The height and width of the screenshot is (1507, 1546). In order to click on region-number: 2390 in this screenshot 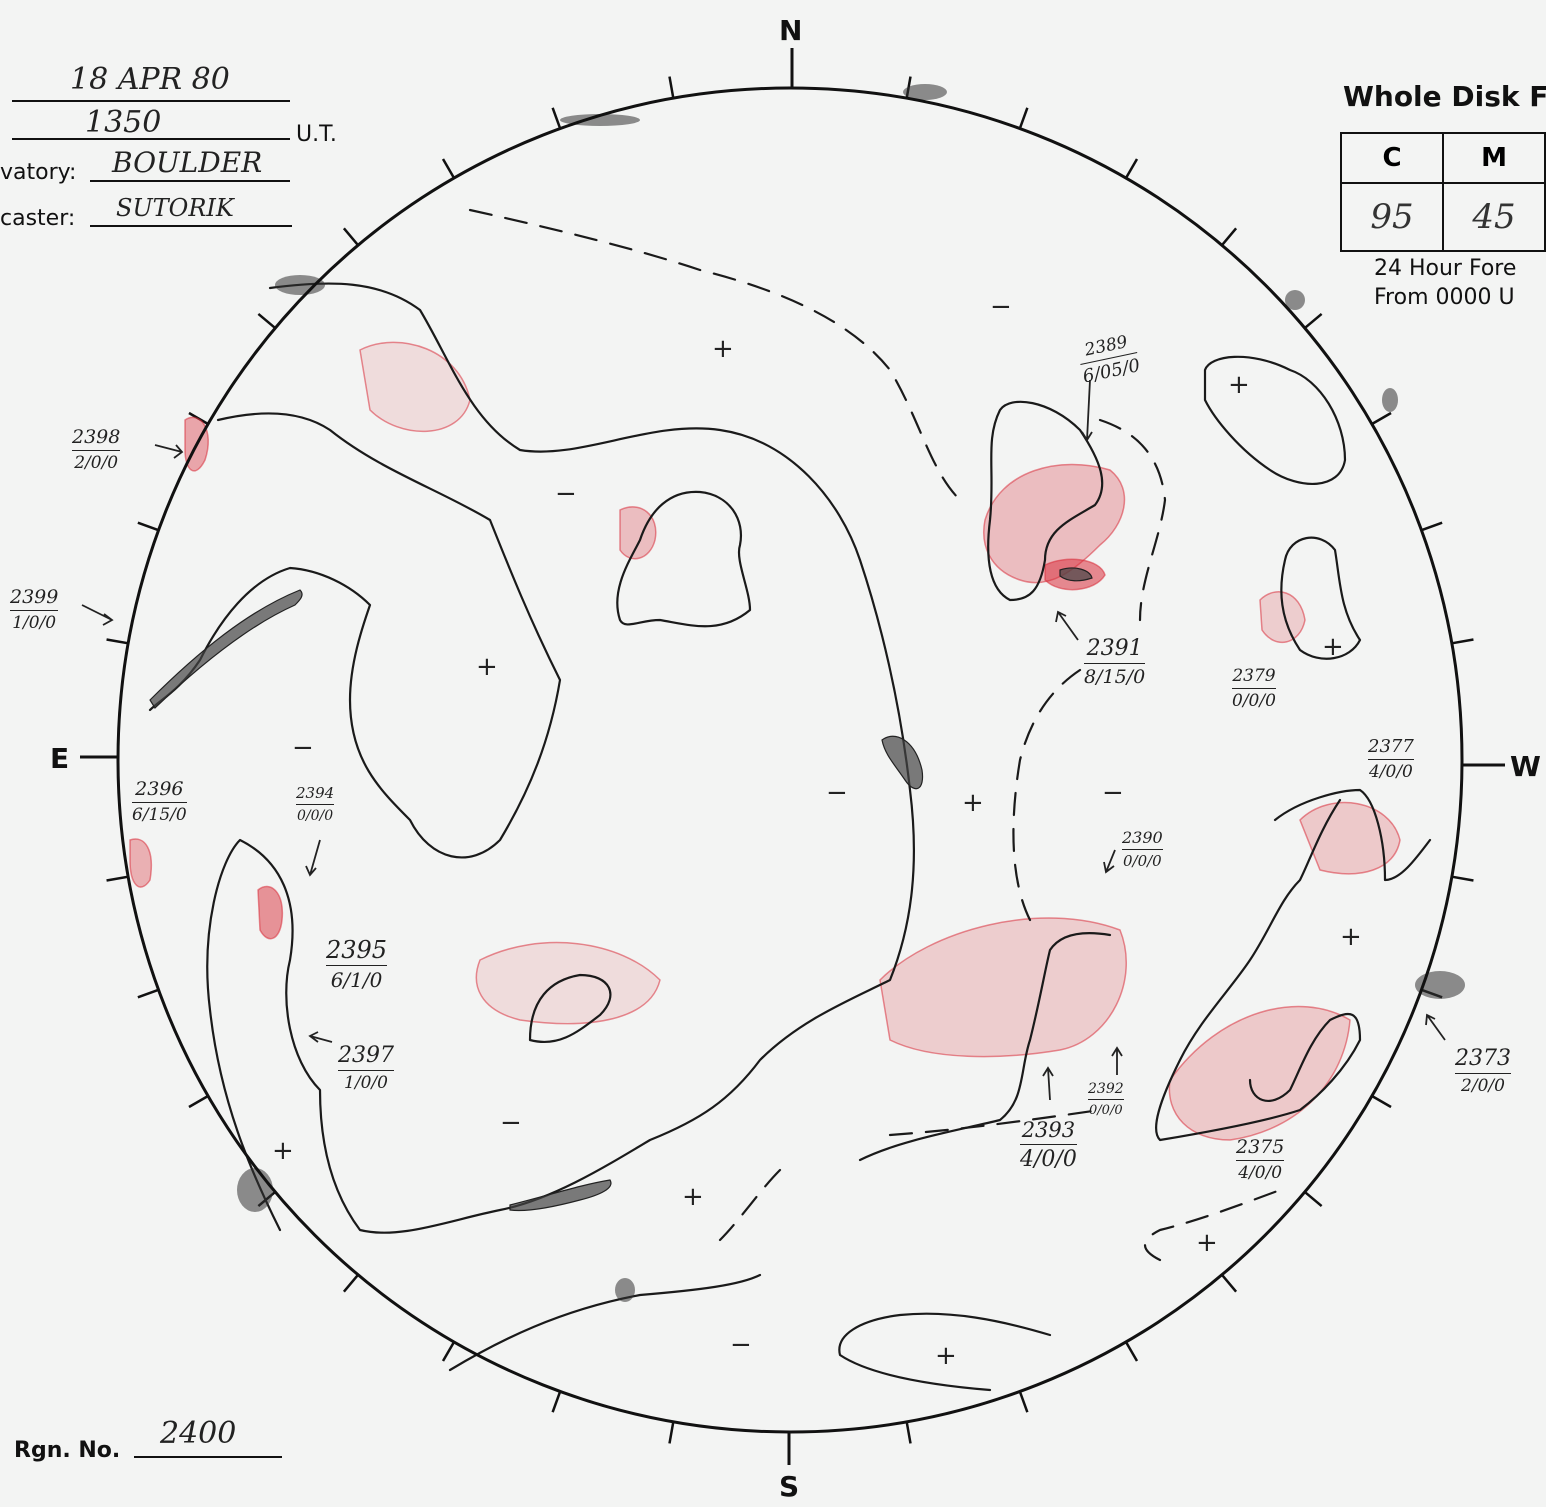, I will do `click(1142, 840)`.